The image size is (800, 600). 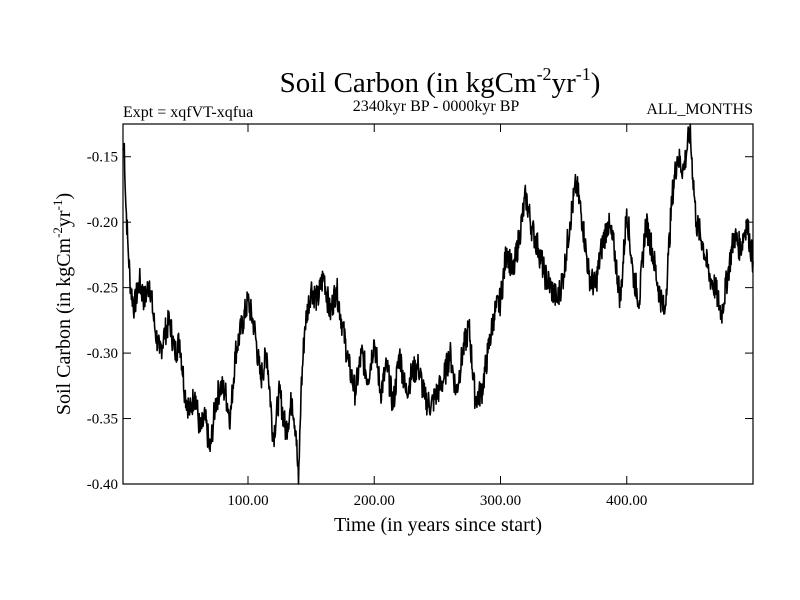 I want to click on x-tick-label-3: 400.00, so click(x=626, y=501).